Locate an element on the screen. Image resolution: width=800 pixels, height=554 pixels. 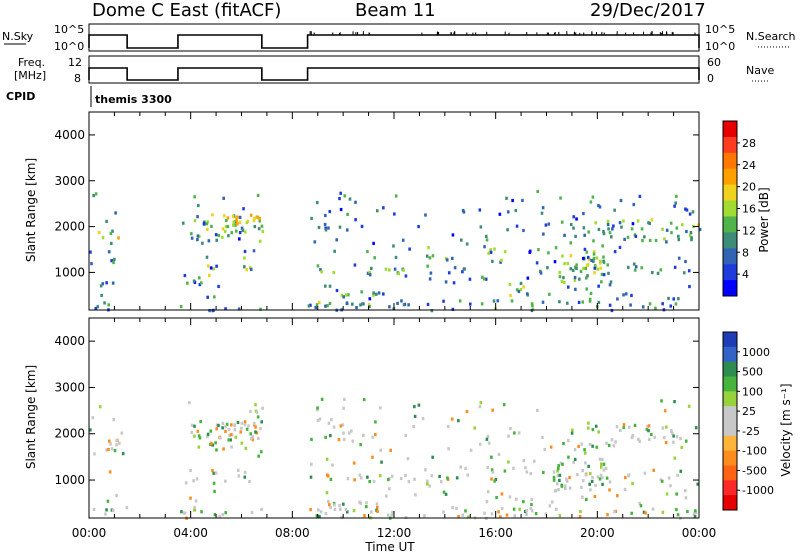
velocity-y-axis-label: Slant Range [km] is located at coordinates (31, 417).